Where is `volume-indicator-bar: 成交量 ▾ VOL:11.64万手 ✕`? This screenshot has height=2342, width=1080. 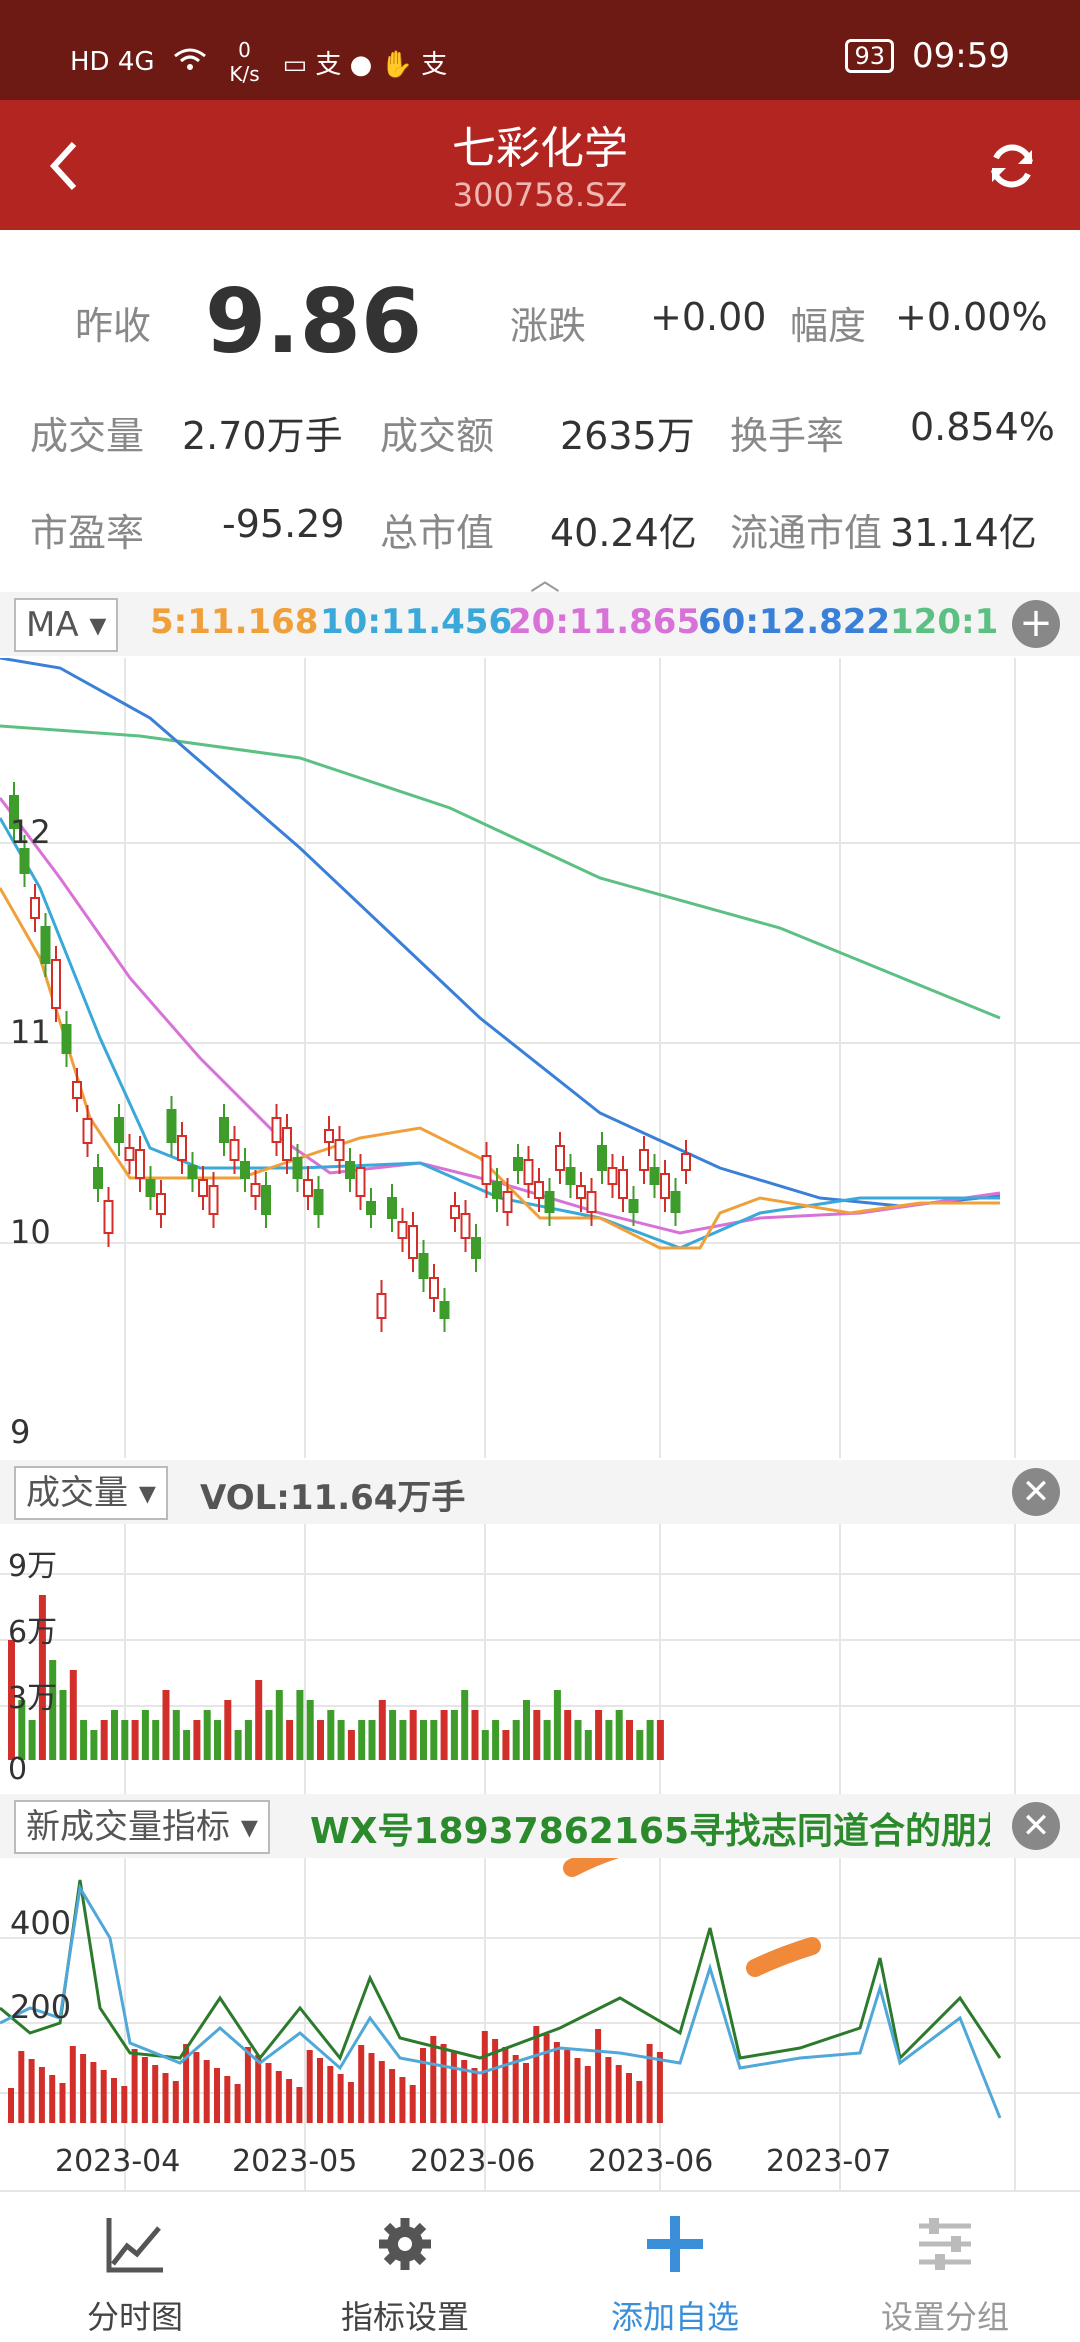
volume-indicator-bar: 成交量 ▾ VOL:11.64万手 ✕ is located at coordinates (540, 1492).